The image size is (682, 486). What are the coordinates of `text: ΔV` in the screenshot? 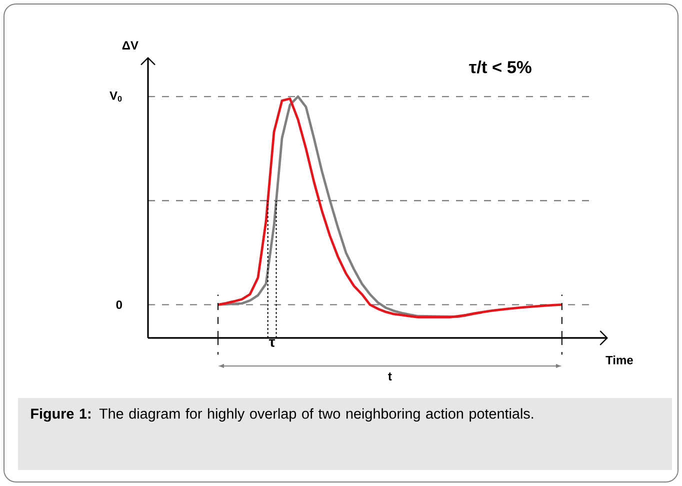 It's located at (130, 45).